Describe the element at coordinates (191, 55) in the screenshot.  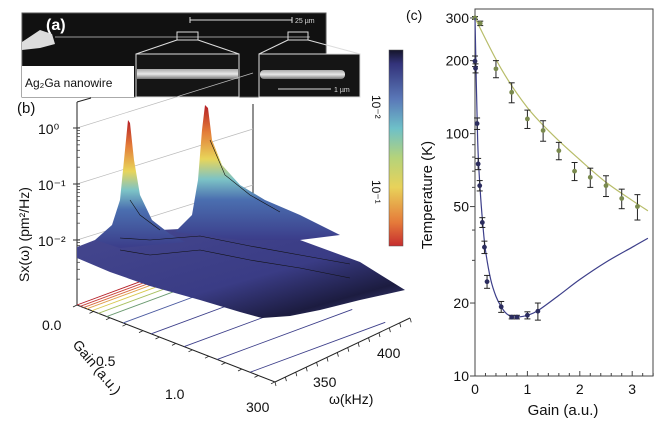
I see `panel-a: 25 µm 1 µm (a) Ag₂Ga nanowire` at that location.